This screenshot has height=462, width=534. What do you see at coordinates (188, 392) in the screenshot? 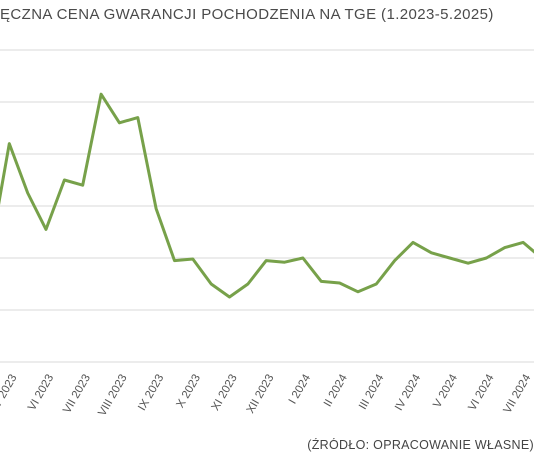
I see `x-tick-label: X 2023` at bounding box center [188, 392].